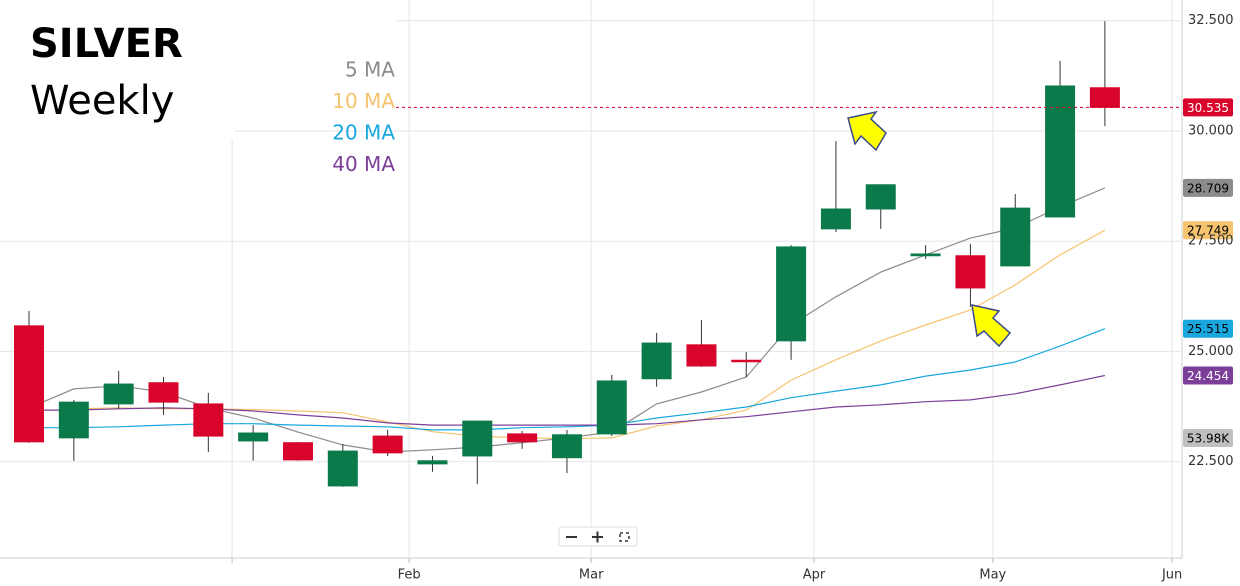  What do you see at coordinates (363, 164) in the screenshot?
I see `legend-entry: 40 MA` at bounding box center [363, 164].